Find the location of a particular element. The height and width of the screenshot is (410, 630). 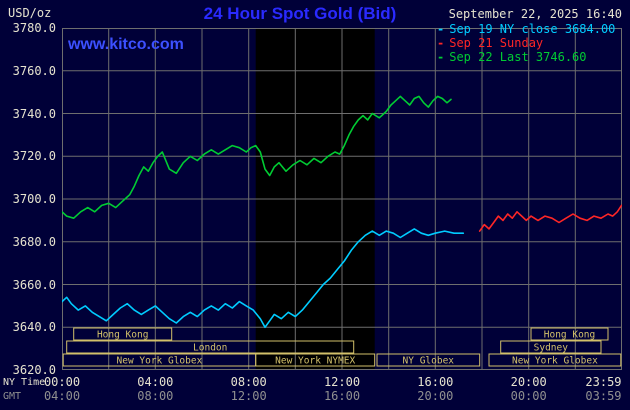

y-axis-tick-label: 3700.0 is located at coordinates (34, 199).